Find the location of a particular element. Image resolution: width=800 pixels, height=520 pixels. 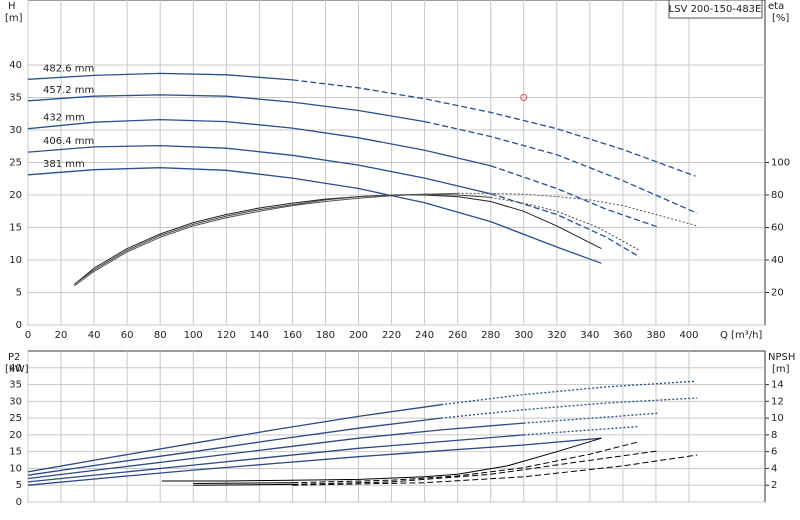

x-tick-label: 320 is located at coordinates (556, 335).